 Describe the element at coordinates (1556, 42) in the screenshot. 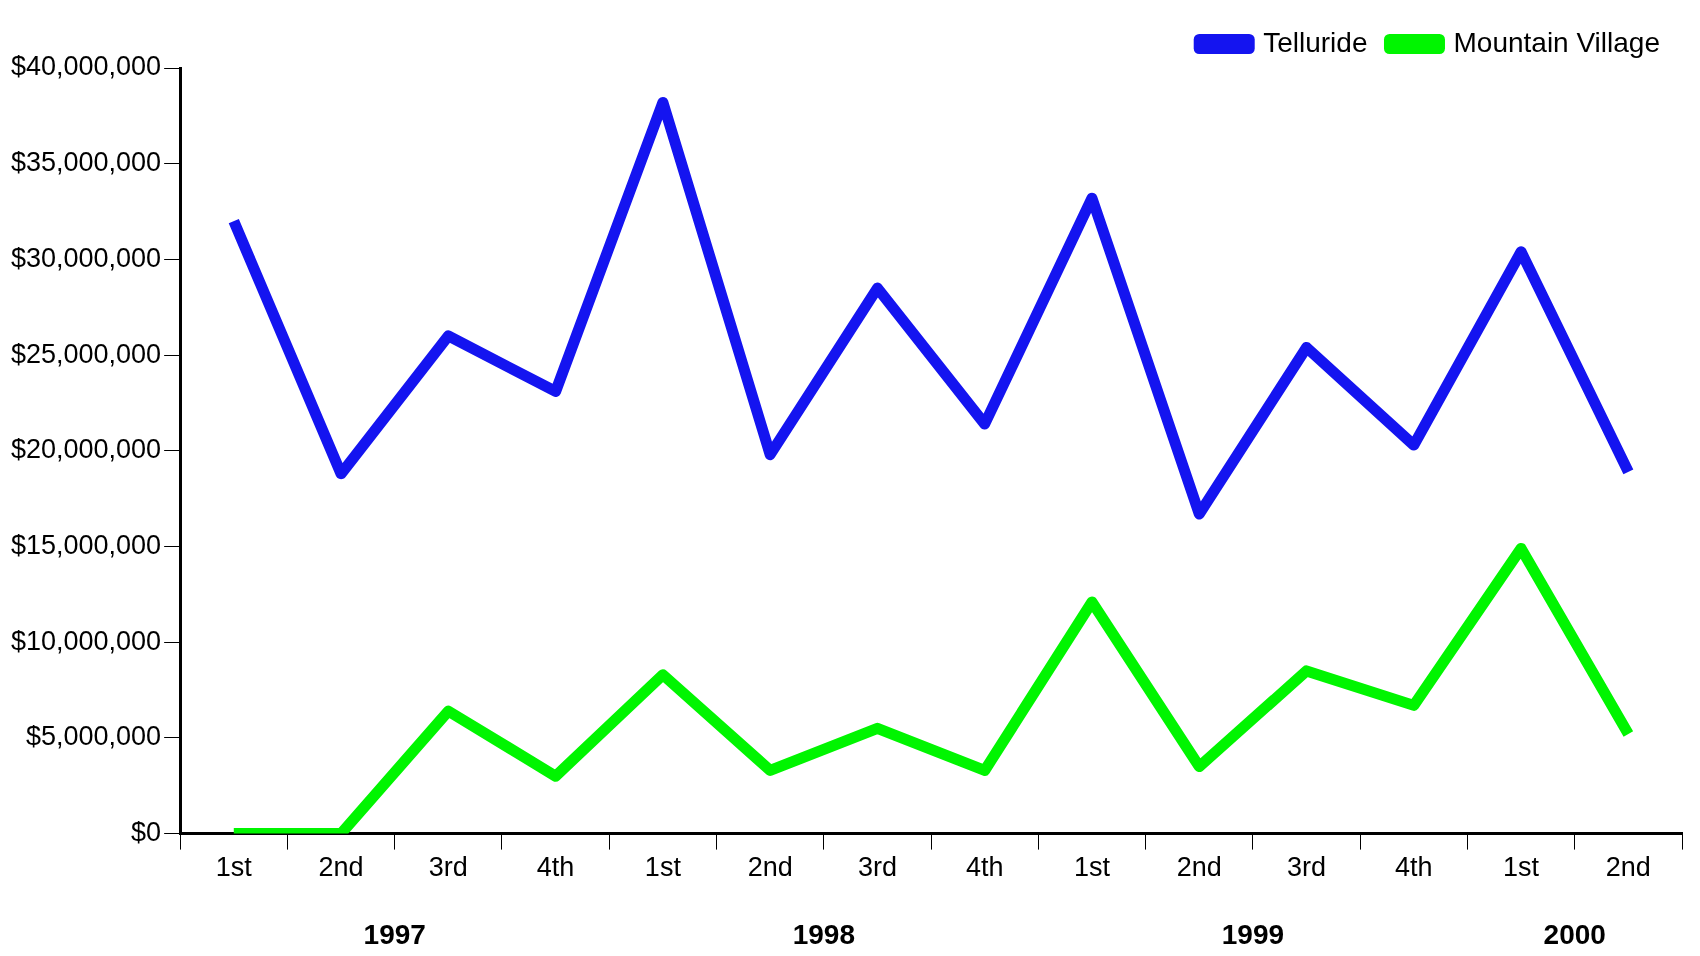

I see `legend-label: Mountain Village` at that location.